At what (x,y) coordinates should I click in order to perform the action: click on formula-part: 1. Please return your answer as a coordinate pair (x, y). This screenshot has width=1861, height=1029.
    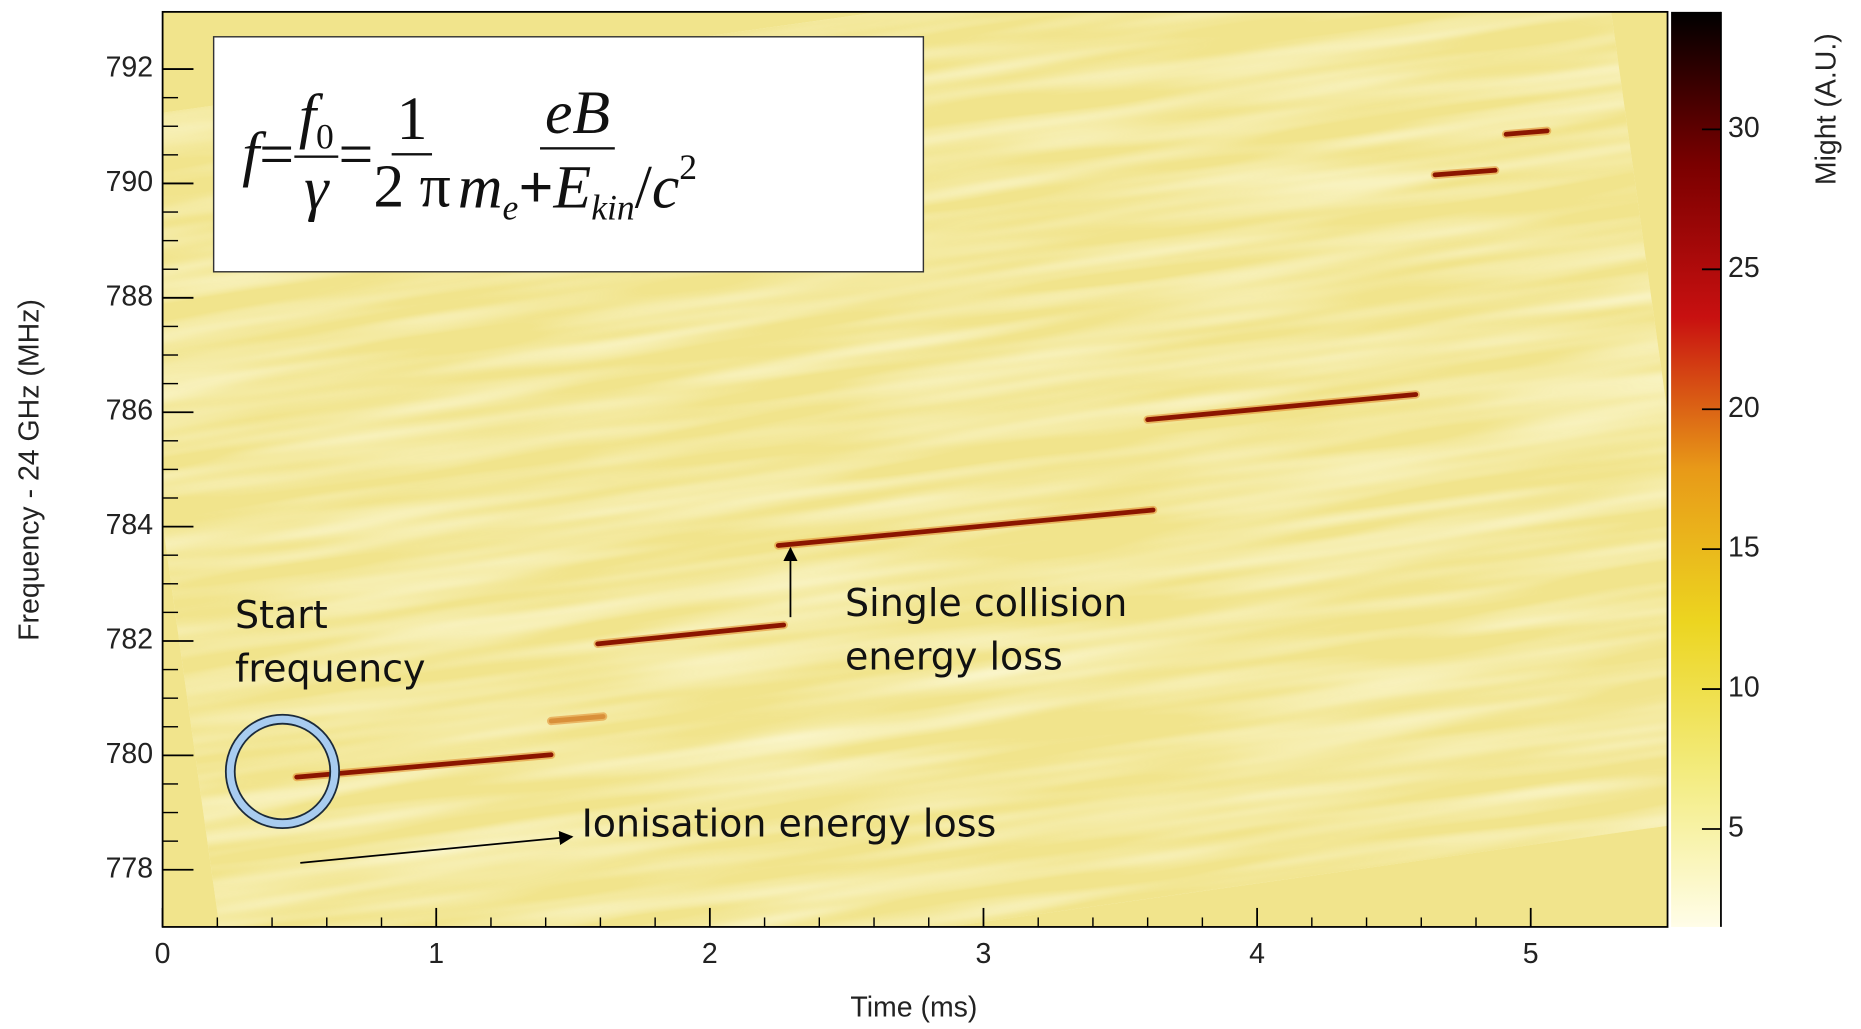
    Looking at the image, I should click on (412, 122).